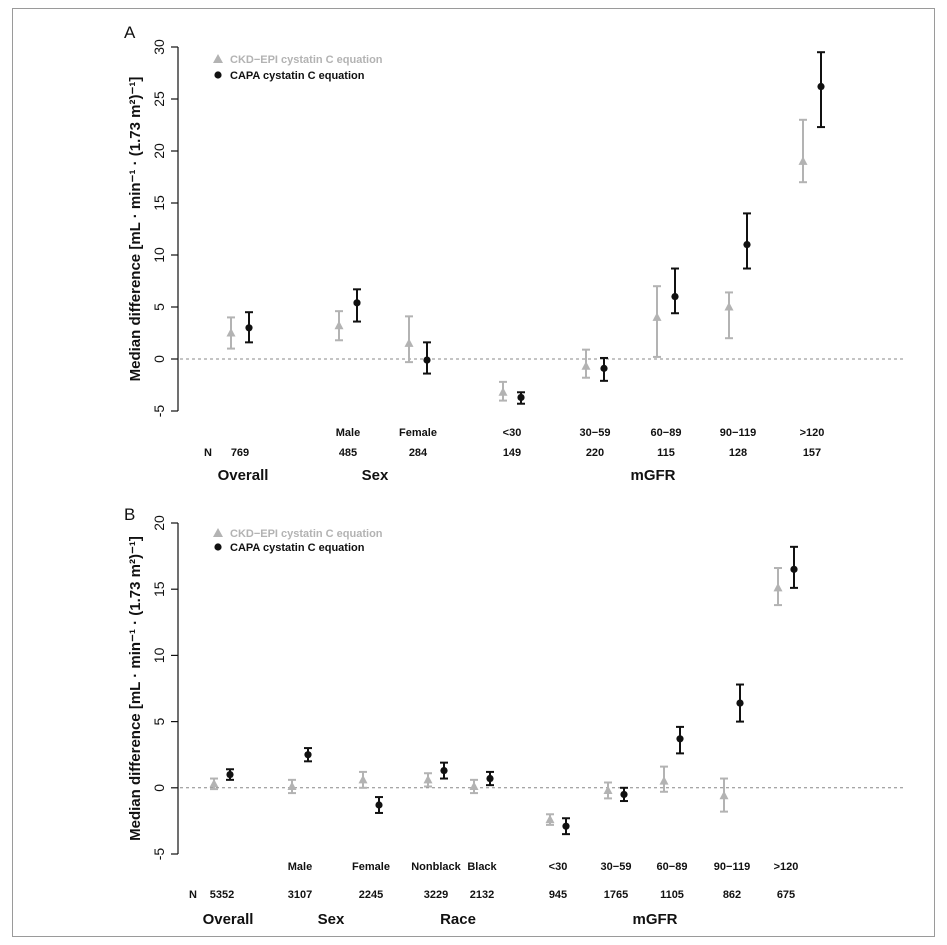 The image size is (947, 945). I want to click on panel-b-y-tick-label: 15, so click(159, 589).